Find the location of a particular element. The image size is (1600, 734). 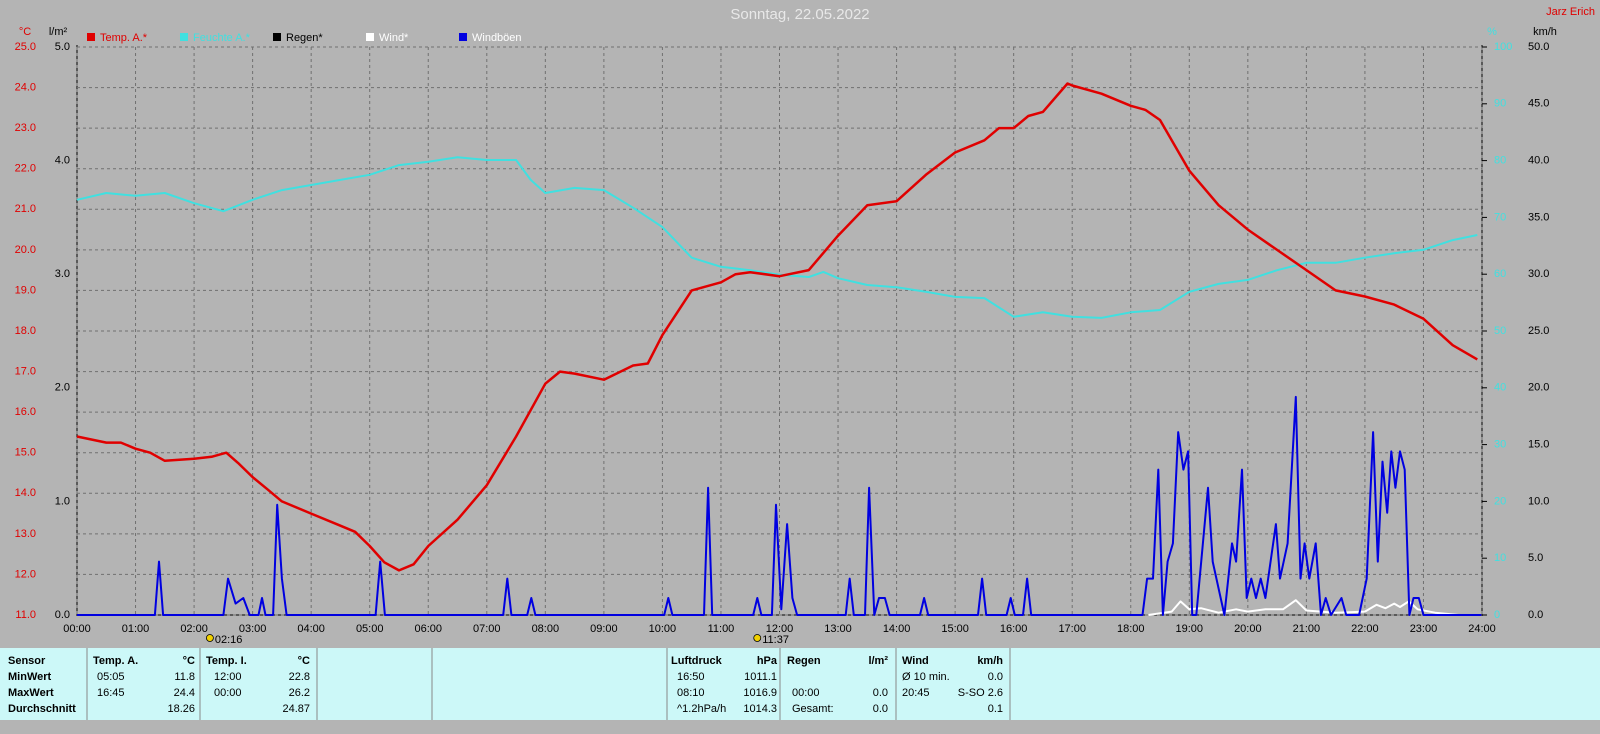

y-tick-label: 11.0 is located at coordinates (25, 615).